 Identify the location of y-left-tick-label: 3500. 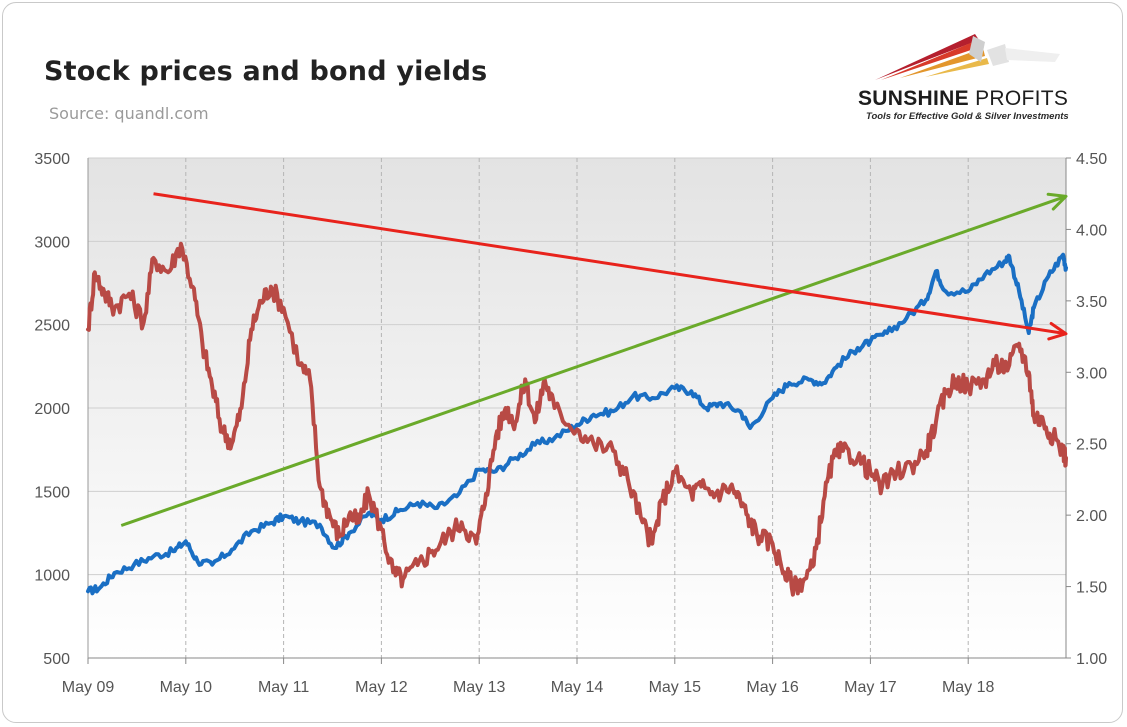
(52, 159).